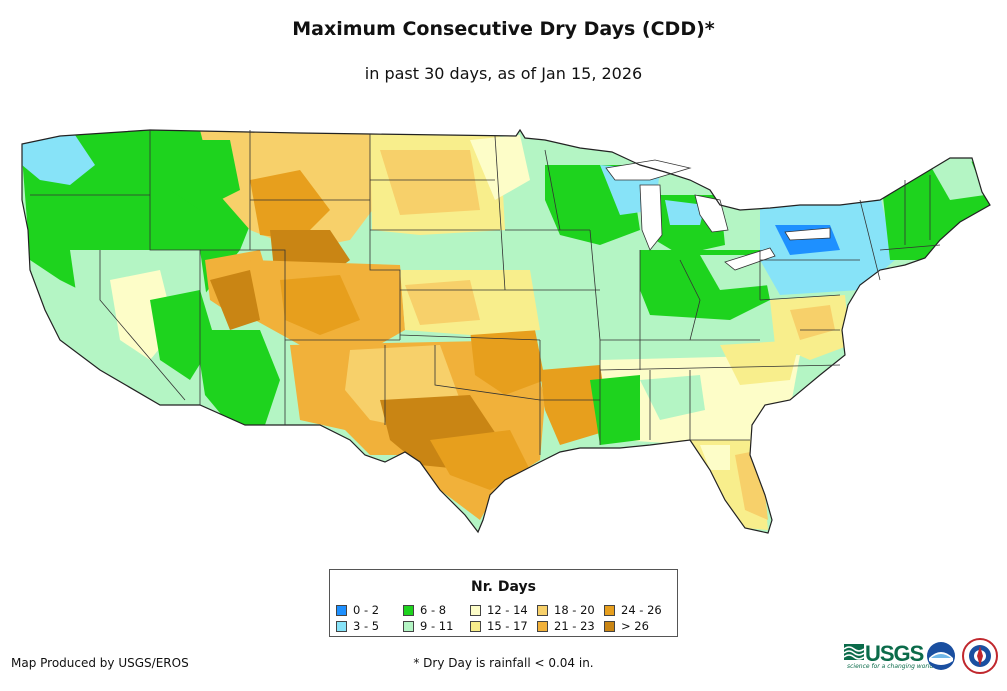 This screenshot has height=691, width=1007. Describe the element at coordinates (854, 652) in the screenshot. I see `usgs-wave-icon` at that location.